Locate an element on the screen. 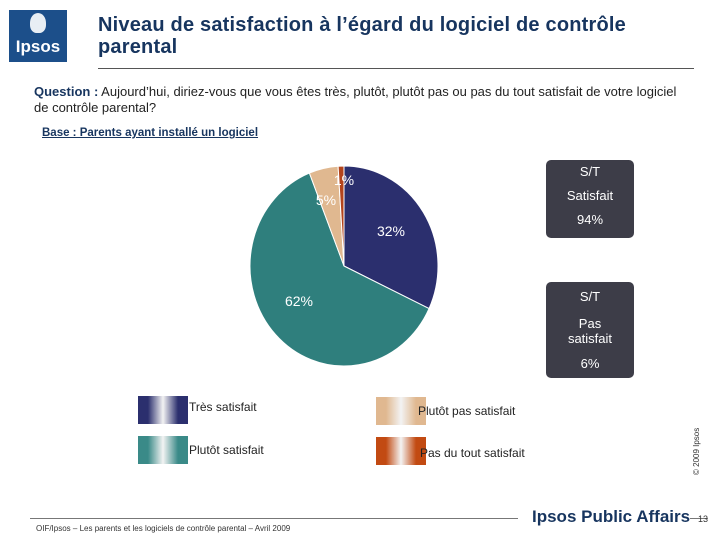  legend-swatch-plutot-pas-satisfait is located at coordinates (401, 411).